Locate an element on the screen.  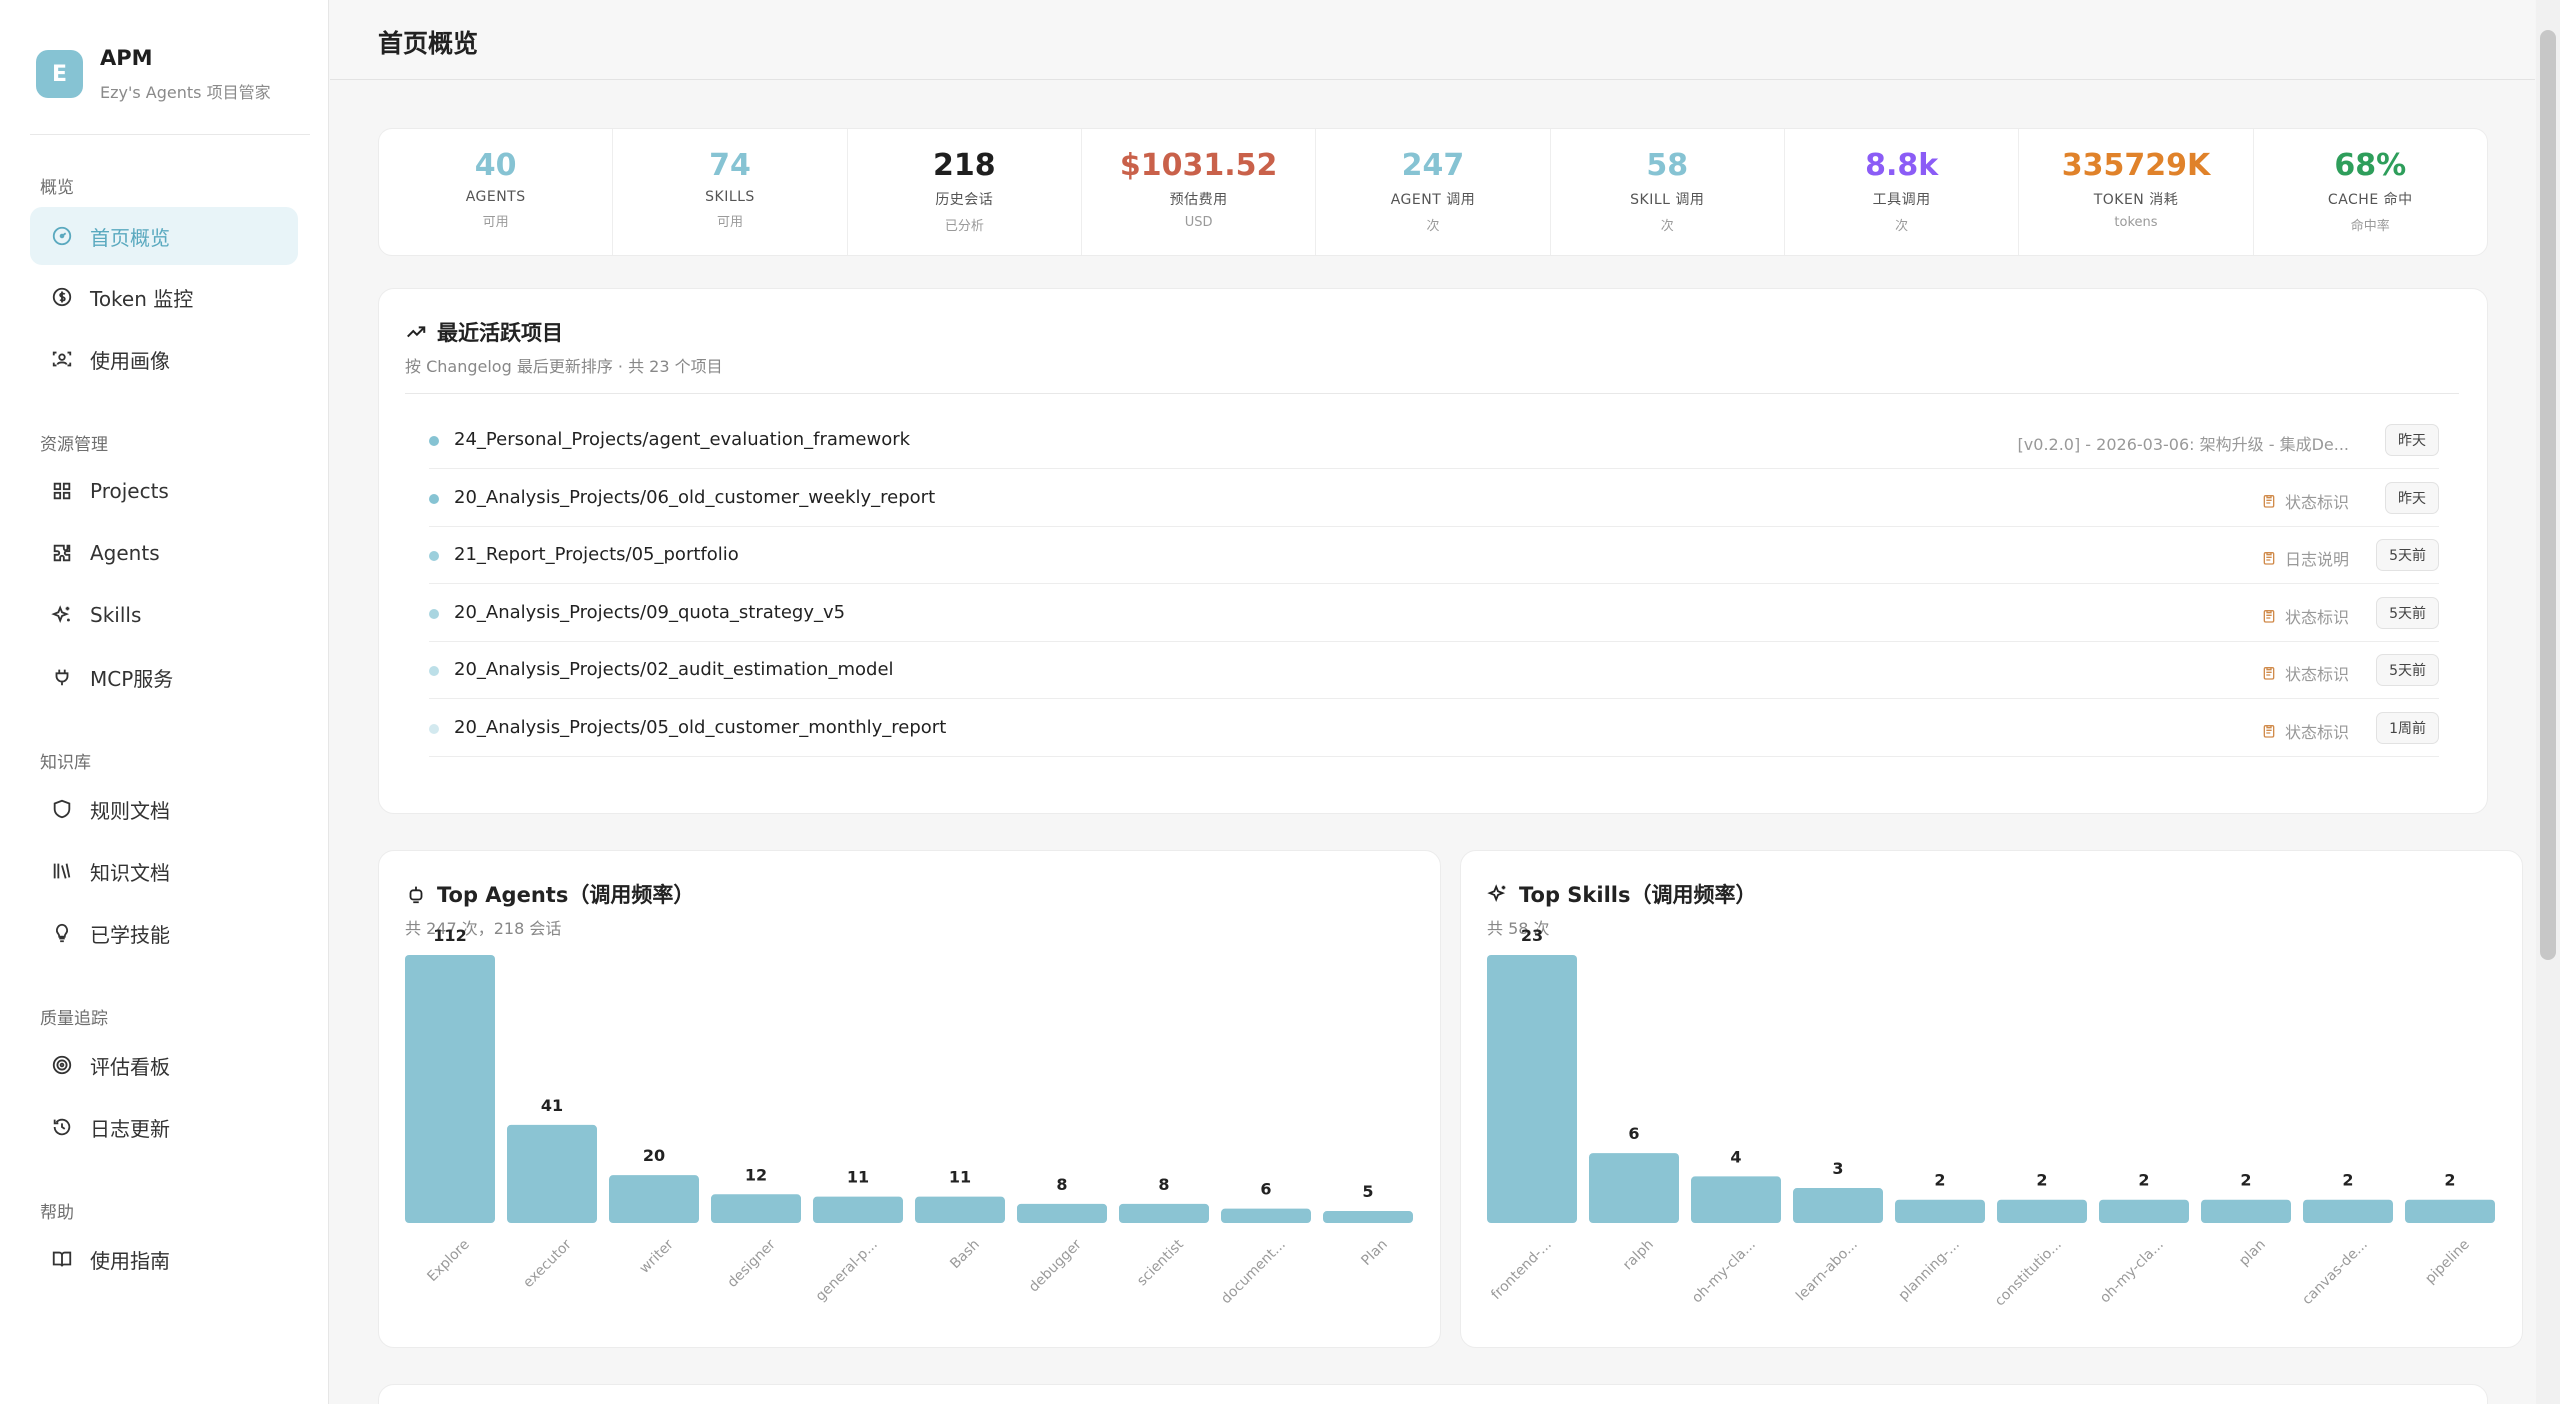
sidebar-item-label: Token 监控 is located at coordinates (142, 298).